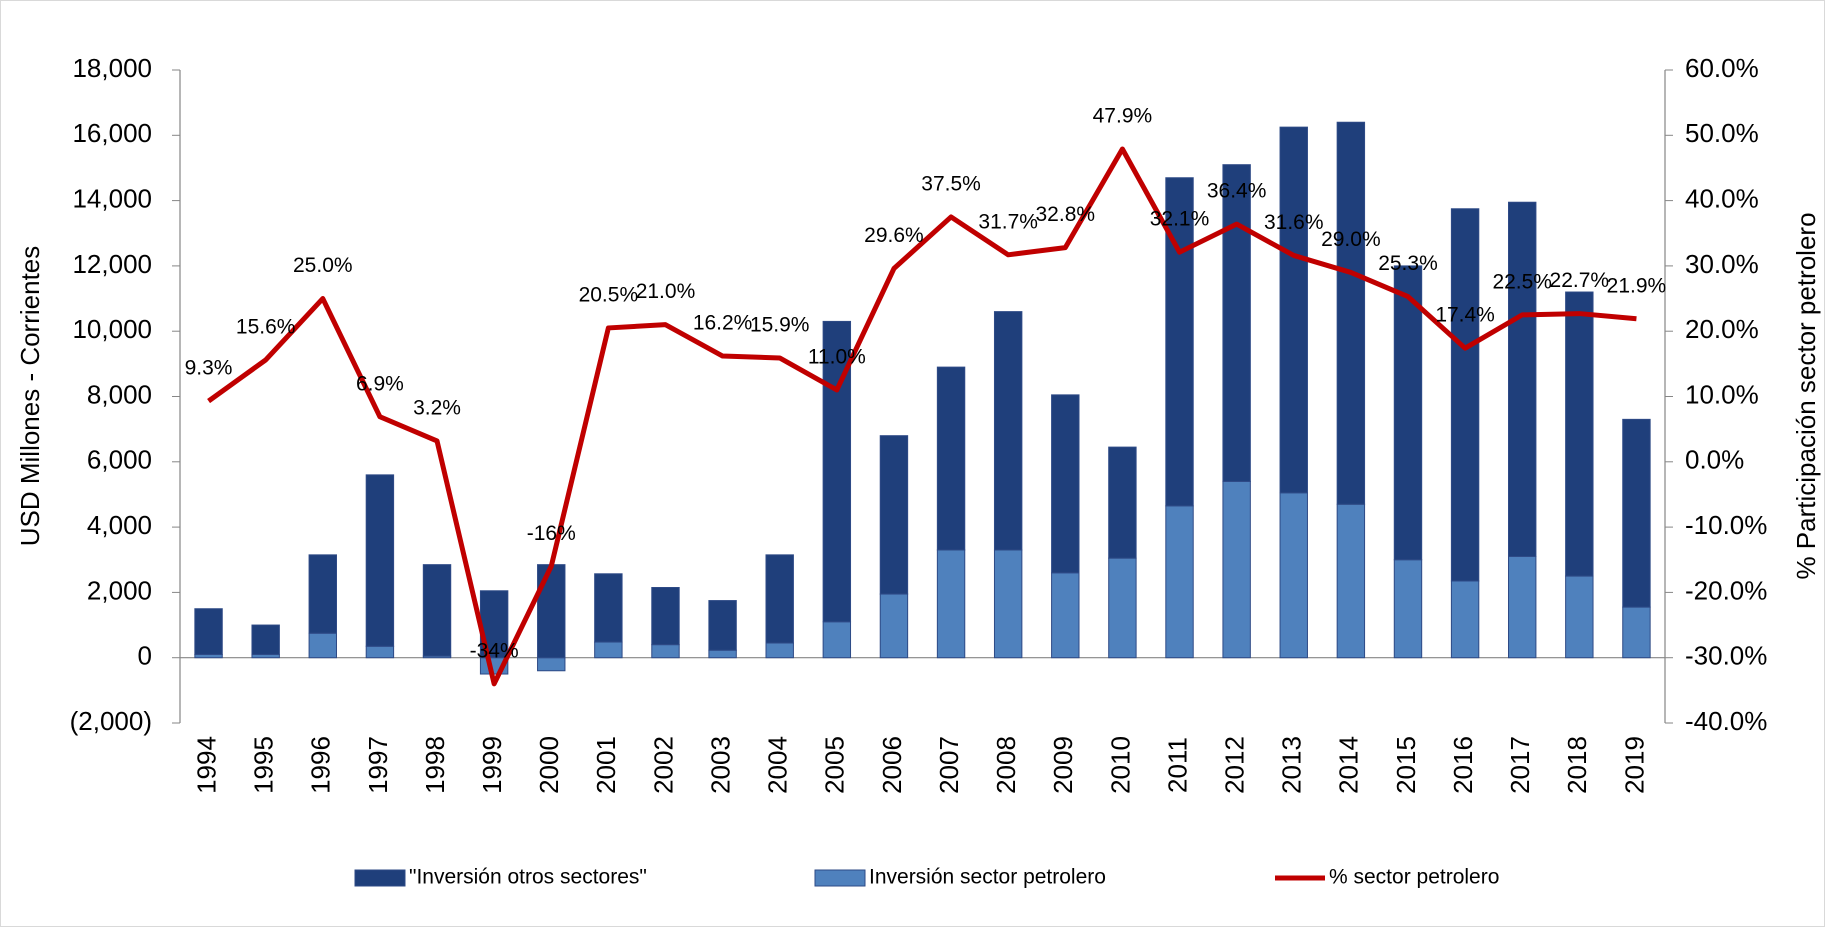  I want to click on data-label: 11.0%, so click(837, 357).